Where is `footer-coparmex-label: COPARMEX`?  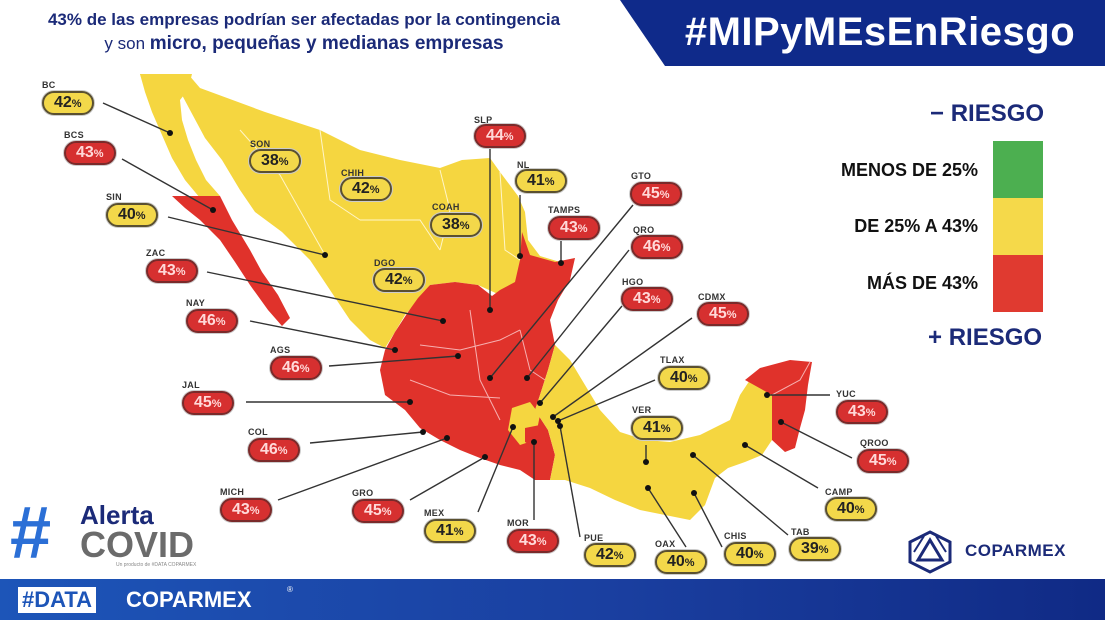 footer-coparmex-label: COPARMEX is located at coordinates (189, 599).